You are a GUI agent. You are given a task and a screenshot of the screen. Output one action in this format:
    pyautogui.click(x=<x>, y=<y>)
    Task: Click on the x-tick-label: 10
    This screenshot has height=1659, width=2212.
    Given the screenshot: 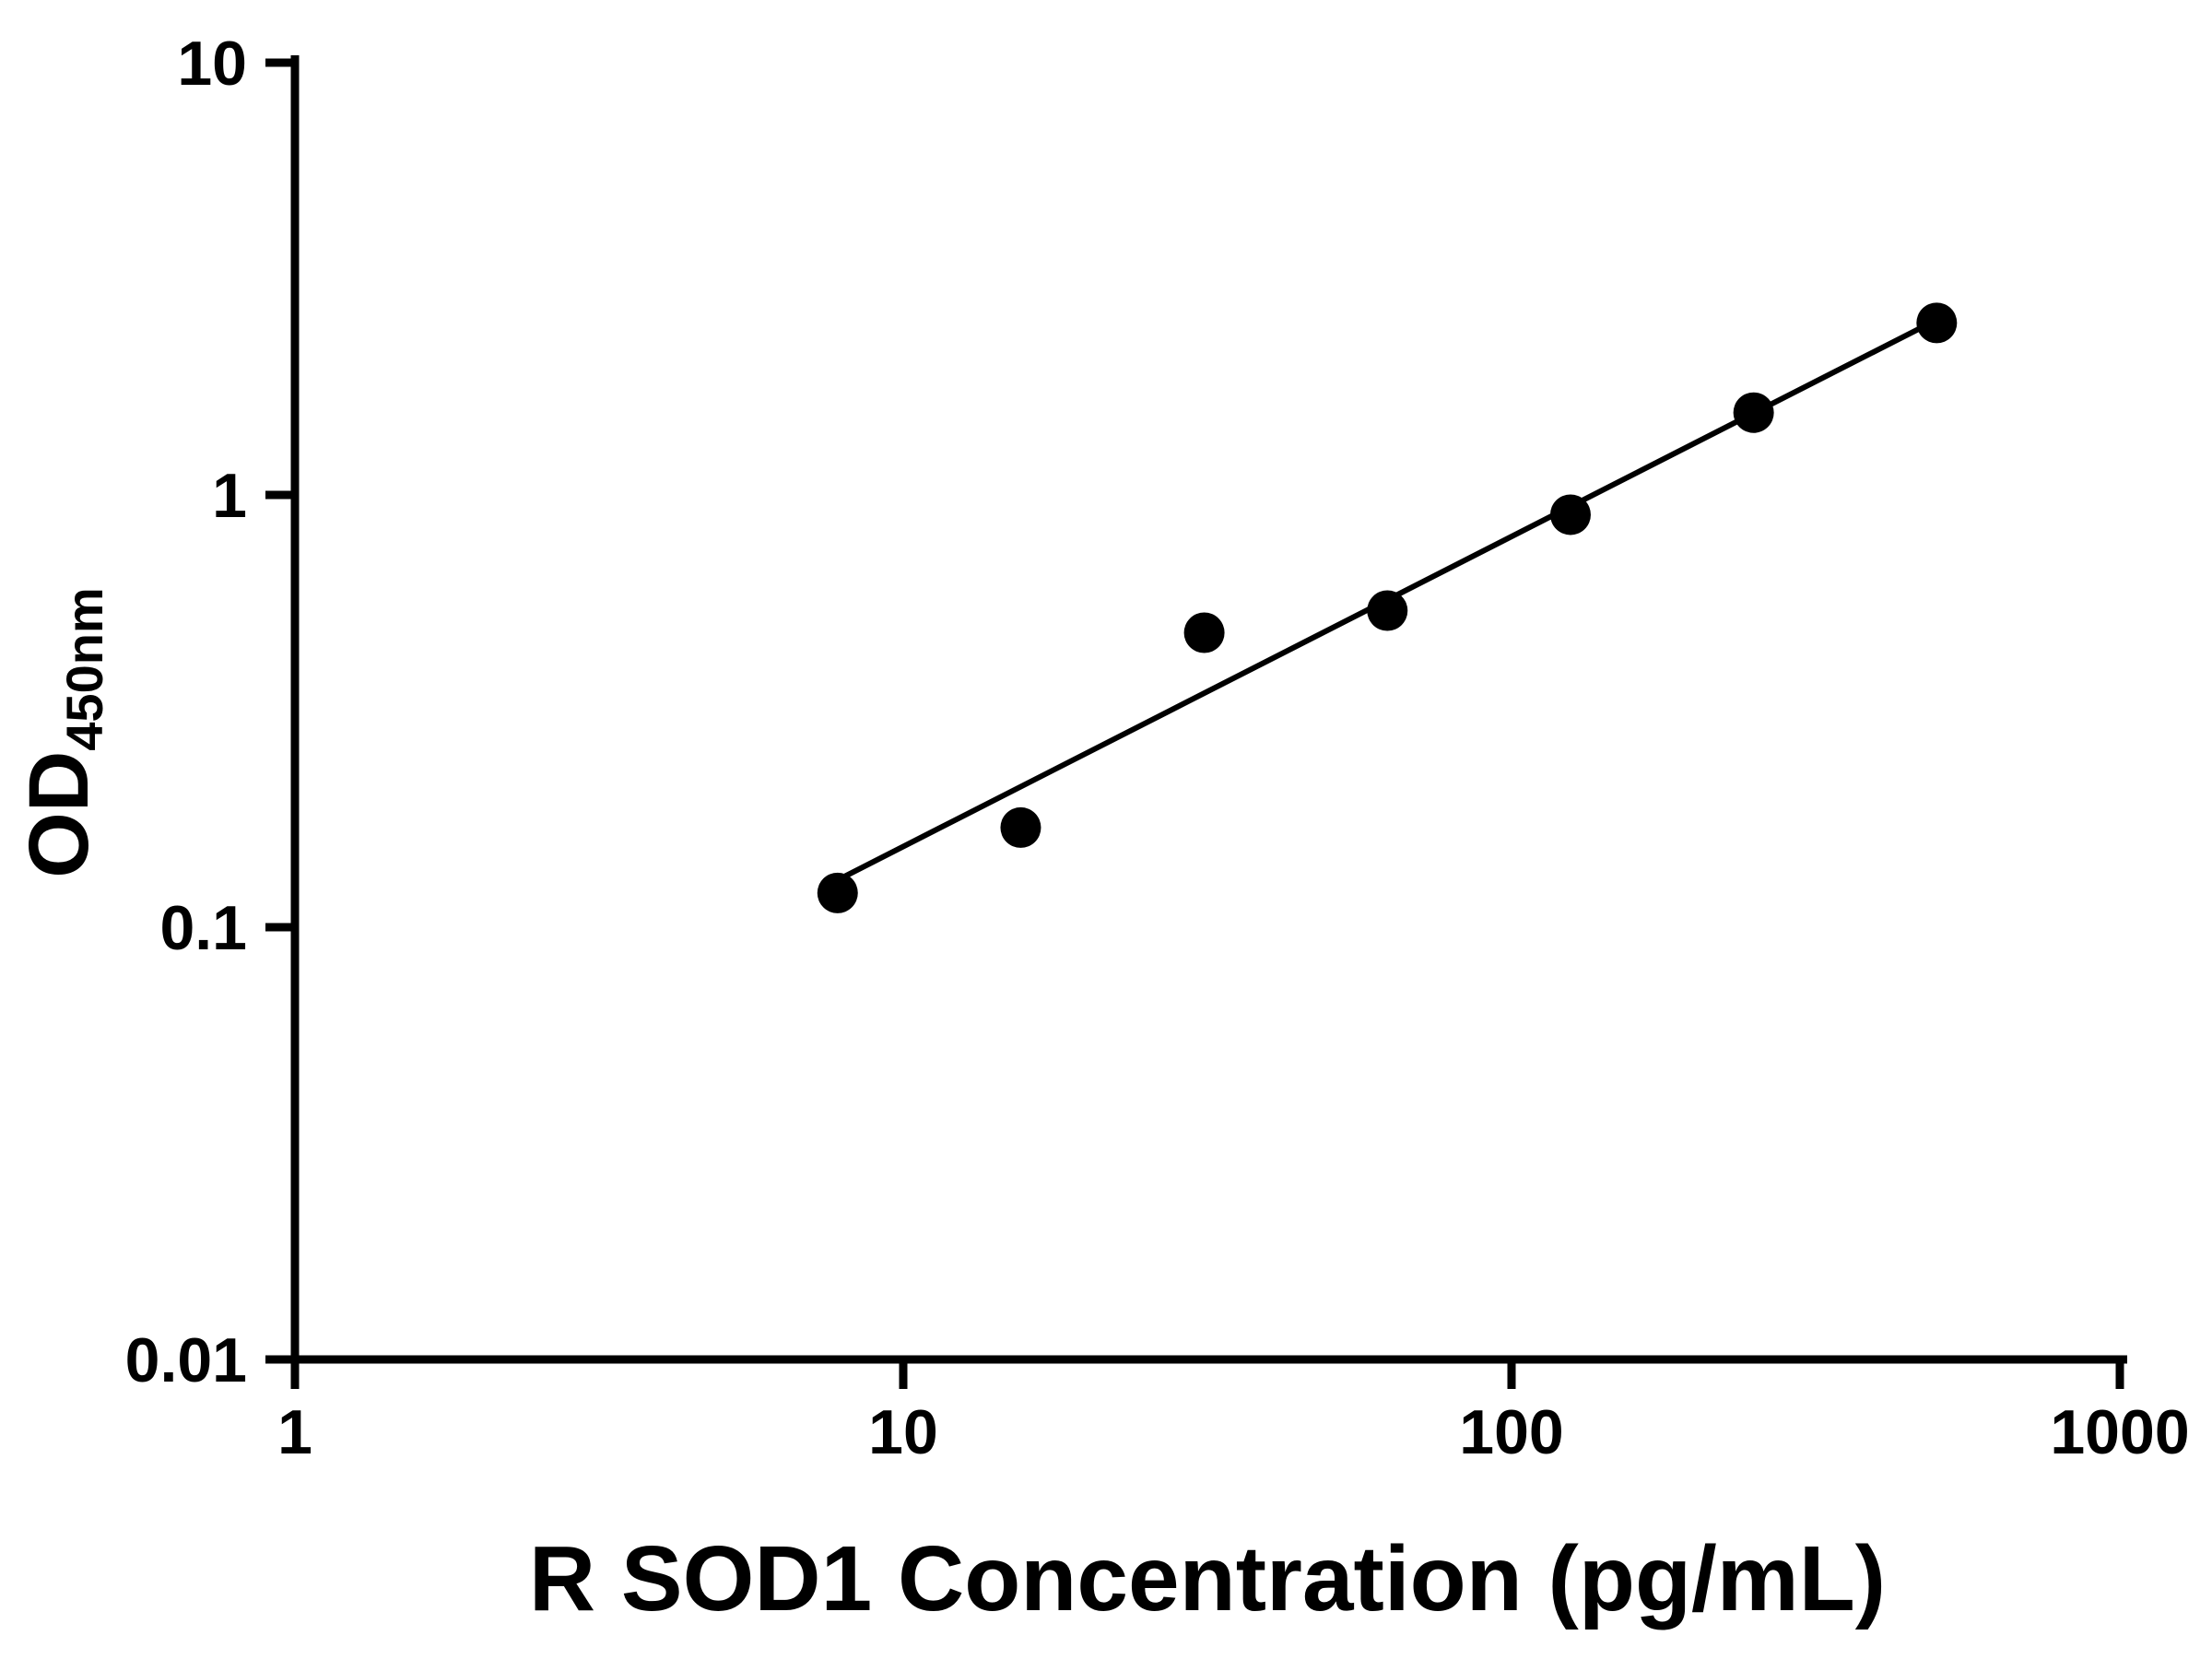 What is the action you would take?
    pyautogui.click(x=903, y=1432)
    